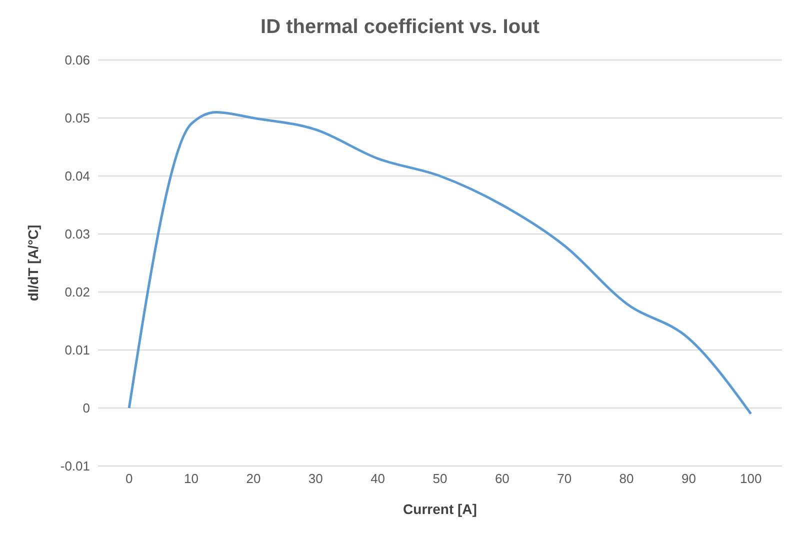 This screenshot has width=800, height=534. What do you see at coordinates (77, 118) in the screenshot?
I see `y-tick-label: 0.05` at bounding box center [77, 118].